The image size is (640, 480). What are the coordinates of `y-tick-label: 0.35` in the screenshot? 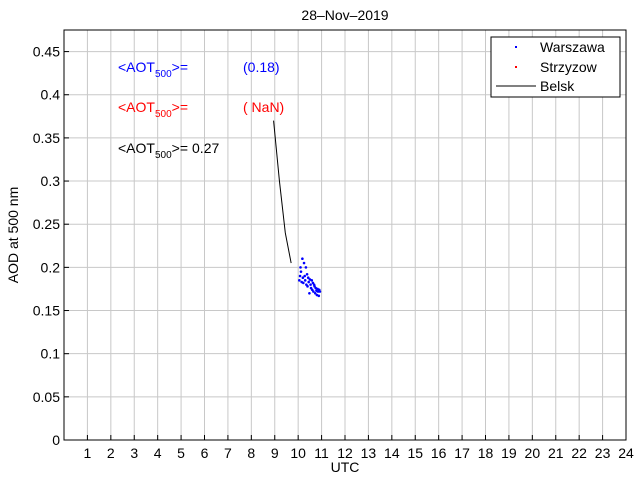 It's located at (46, 138).